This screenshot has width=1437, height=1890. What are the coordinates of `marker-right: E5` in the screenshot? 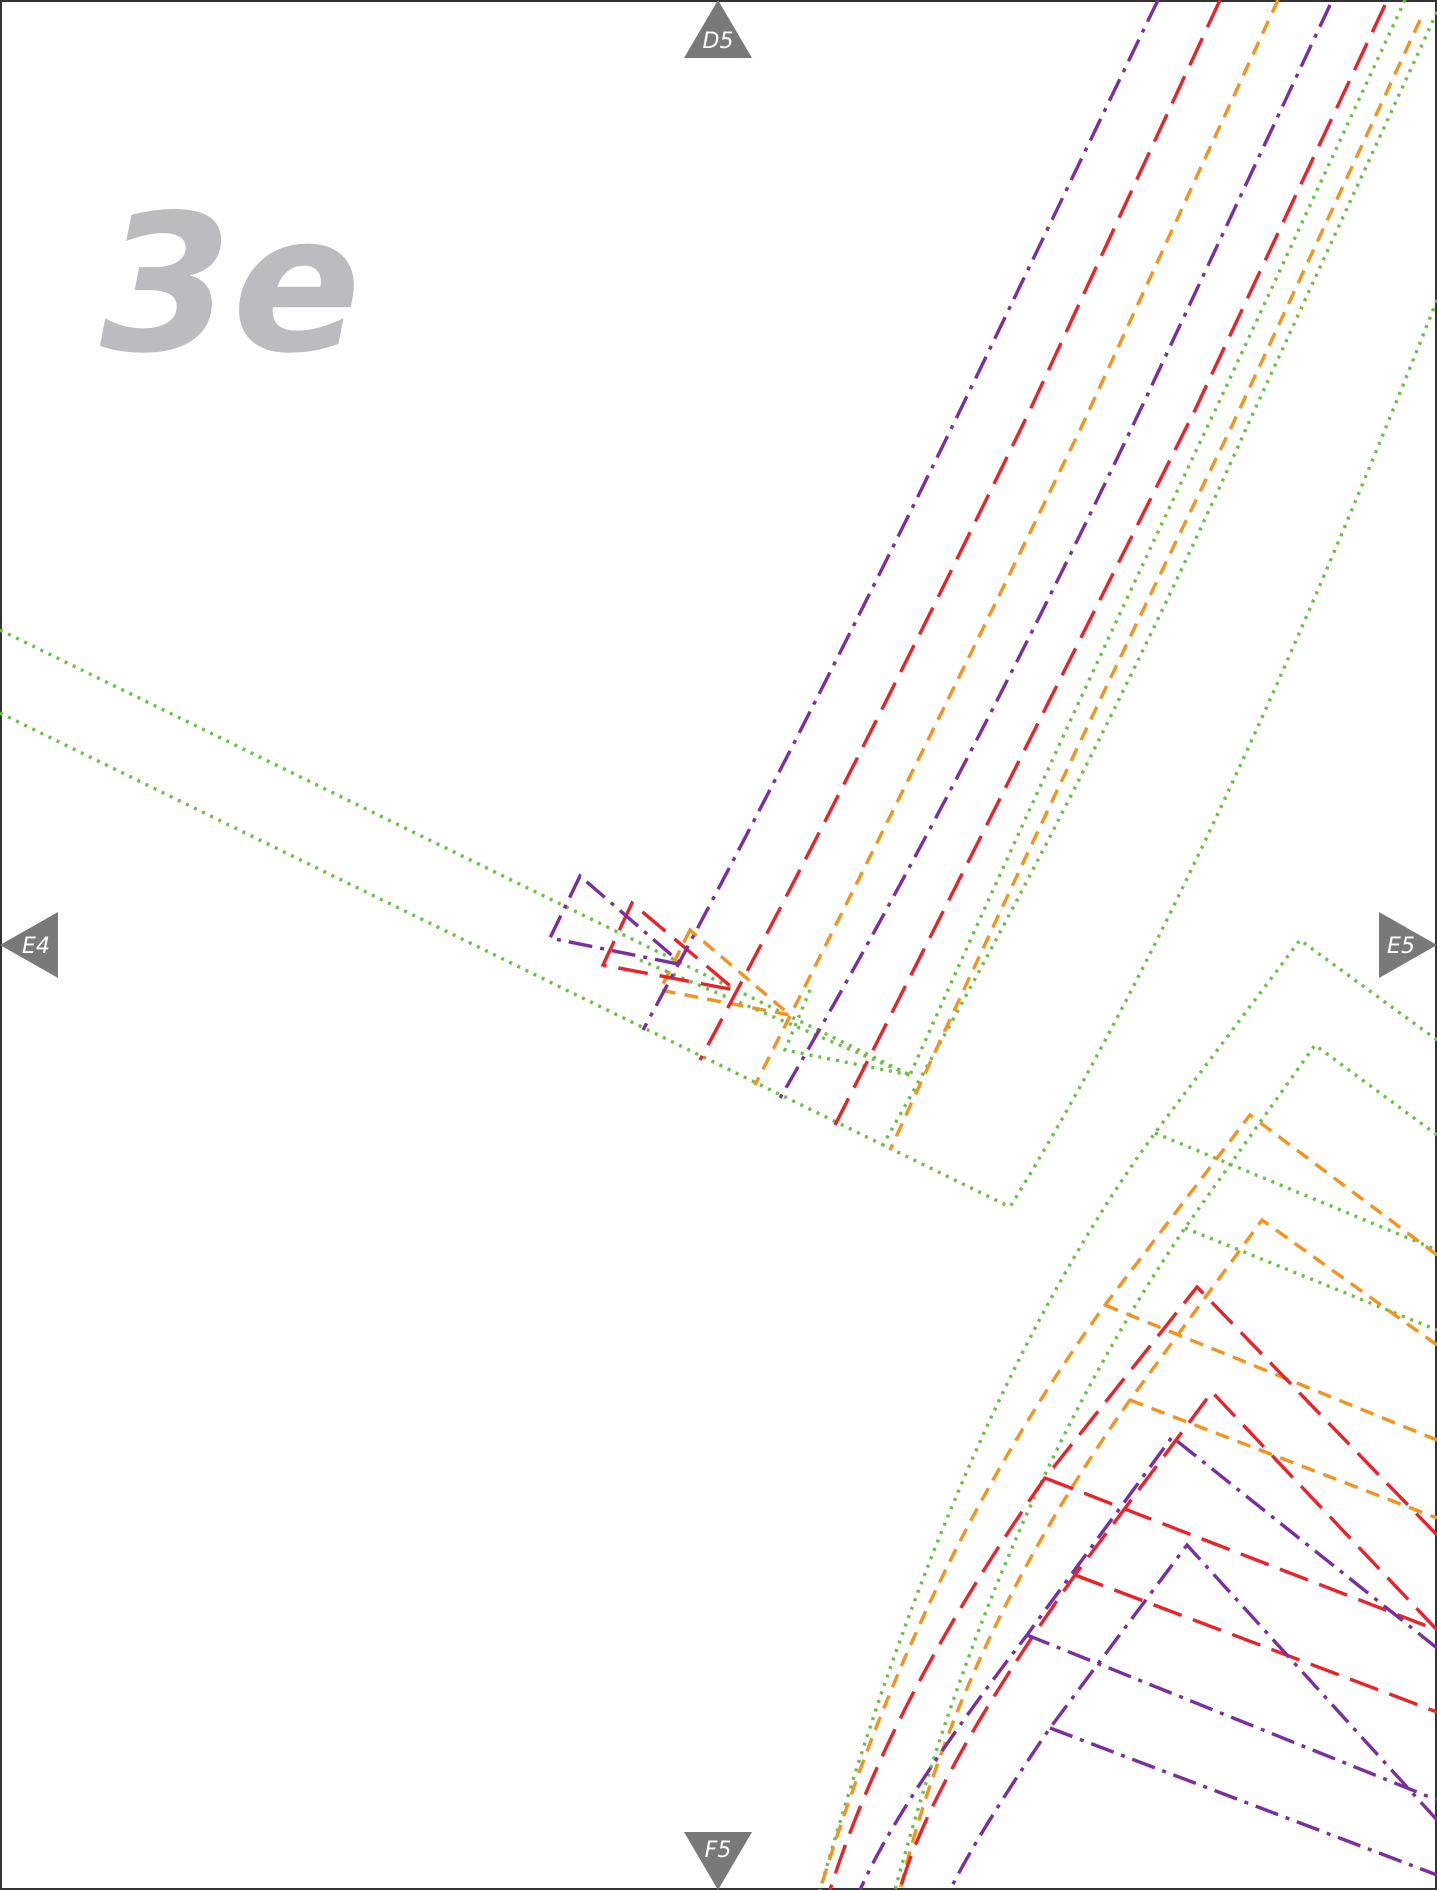 It's located at (1408, 945).